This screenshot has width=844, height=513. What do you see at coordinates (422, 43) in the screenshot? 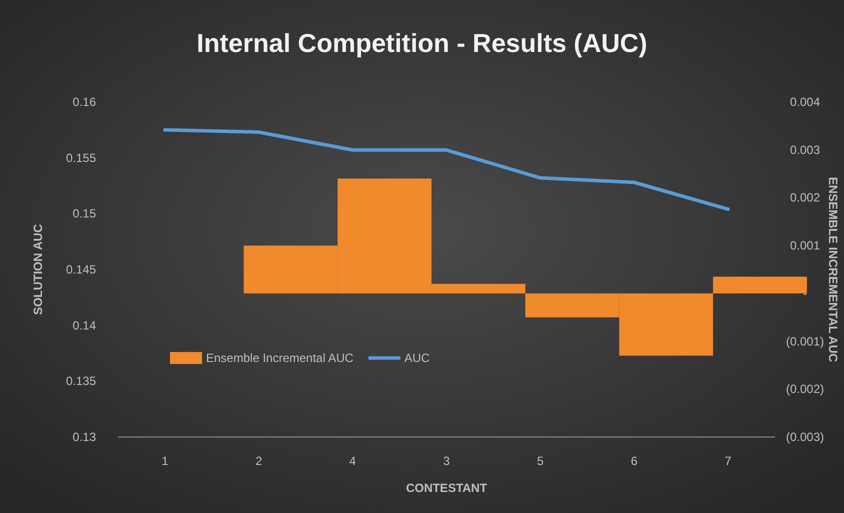
I see `chart-title: Internal Competition - Results (AUC)` at bounding box center [422, 43].